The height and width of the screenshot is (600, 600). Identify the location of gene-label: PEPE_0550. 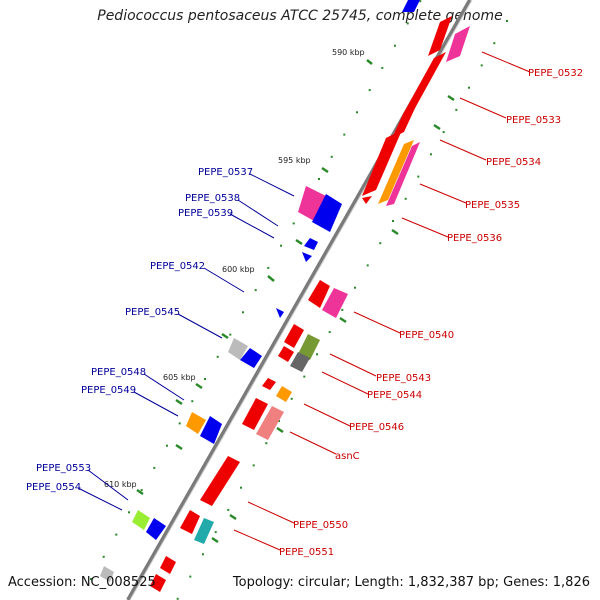
(320, 525).